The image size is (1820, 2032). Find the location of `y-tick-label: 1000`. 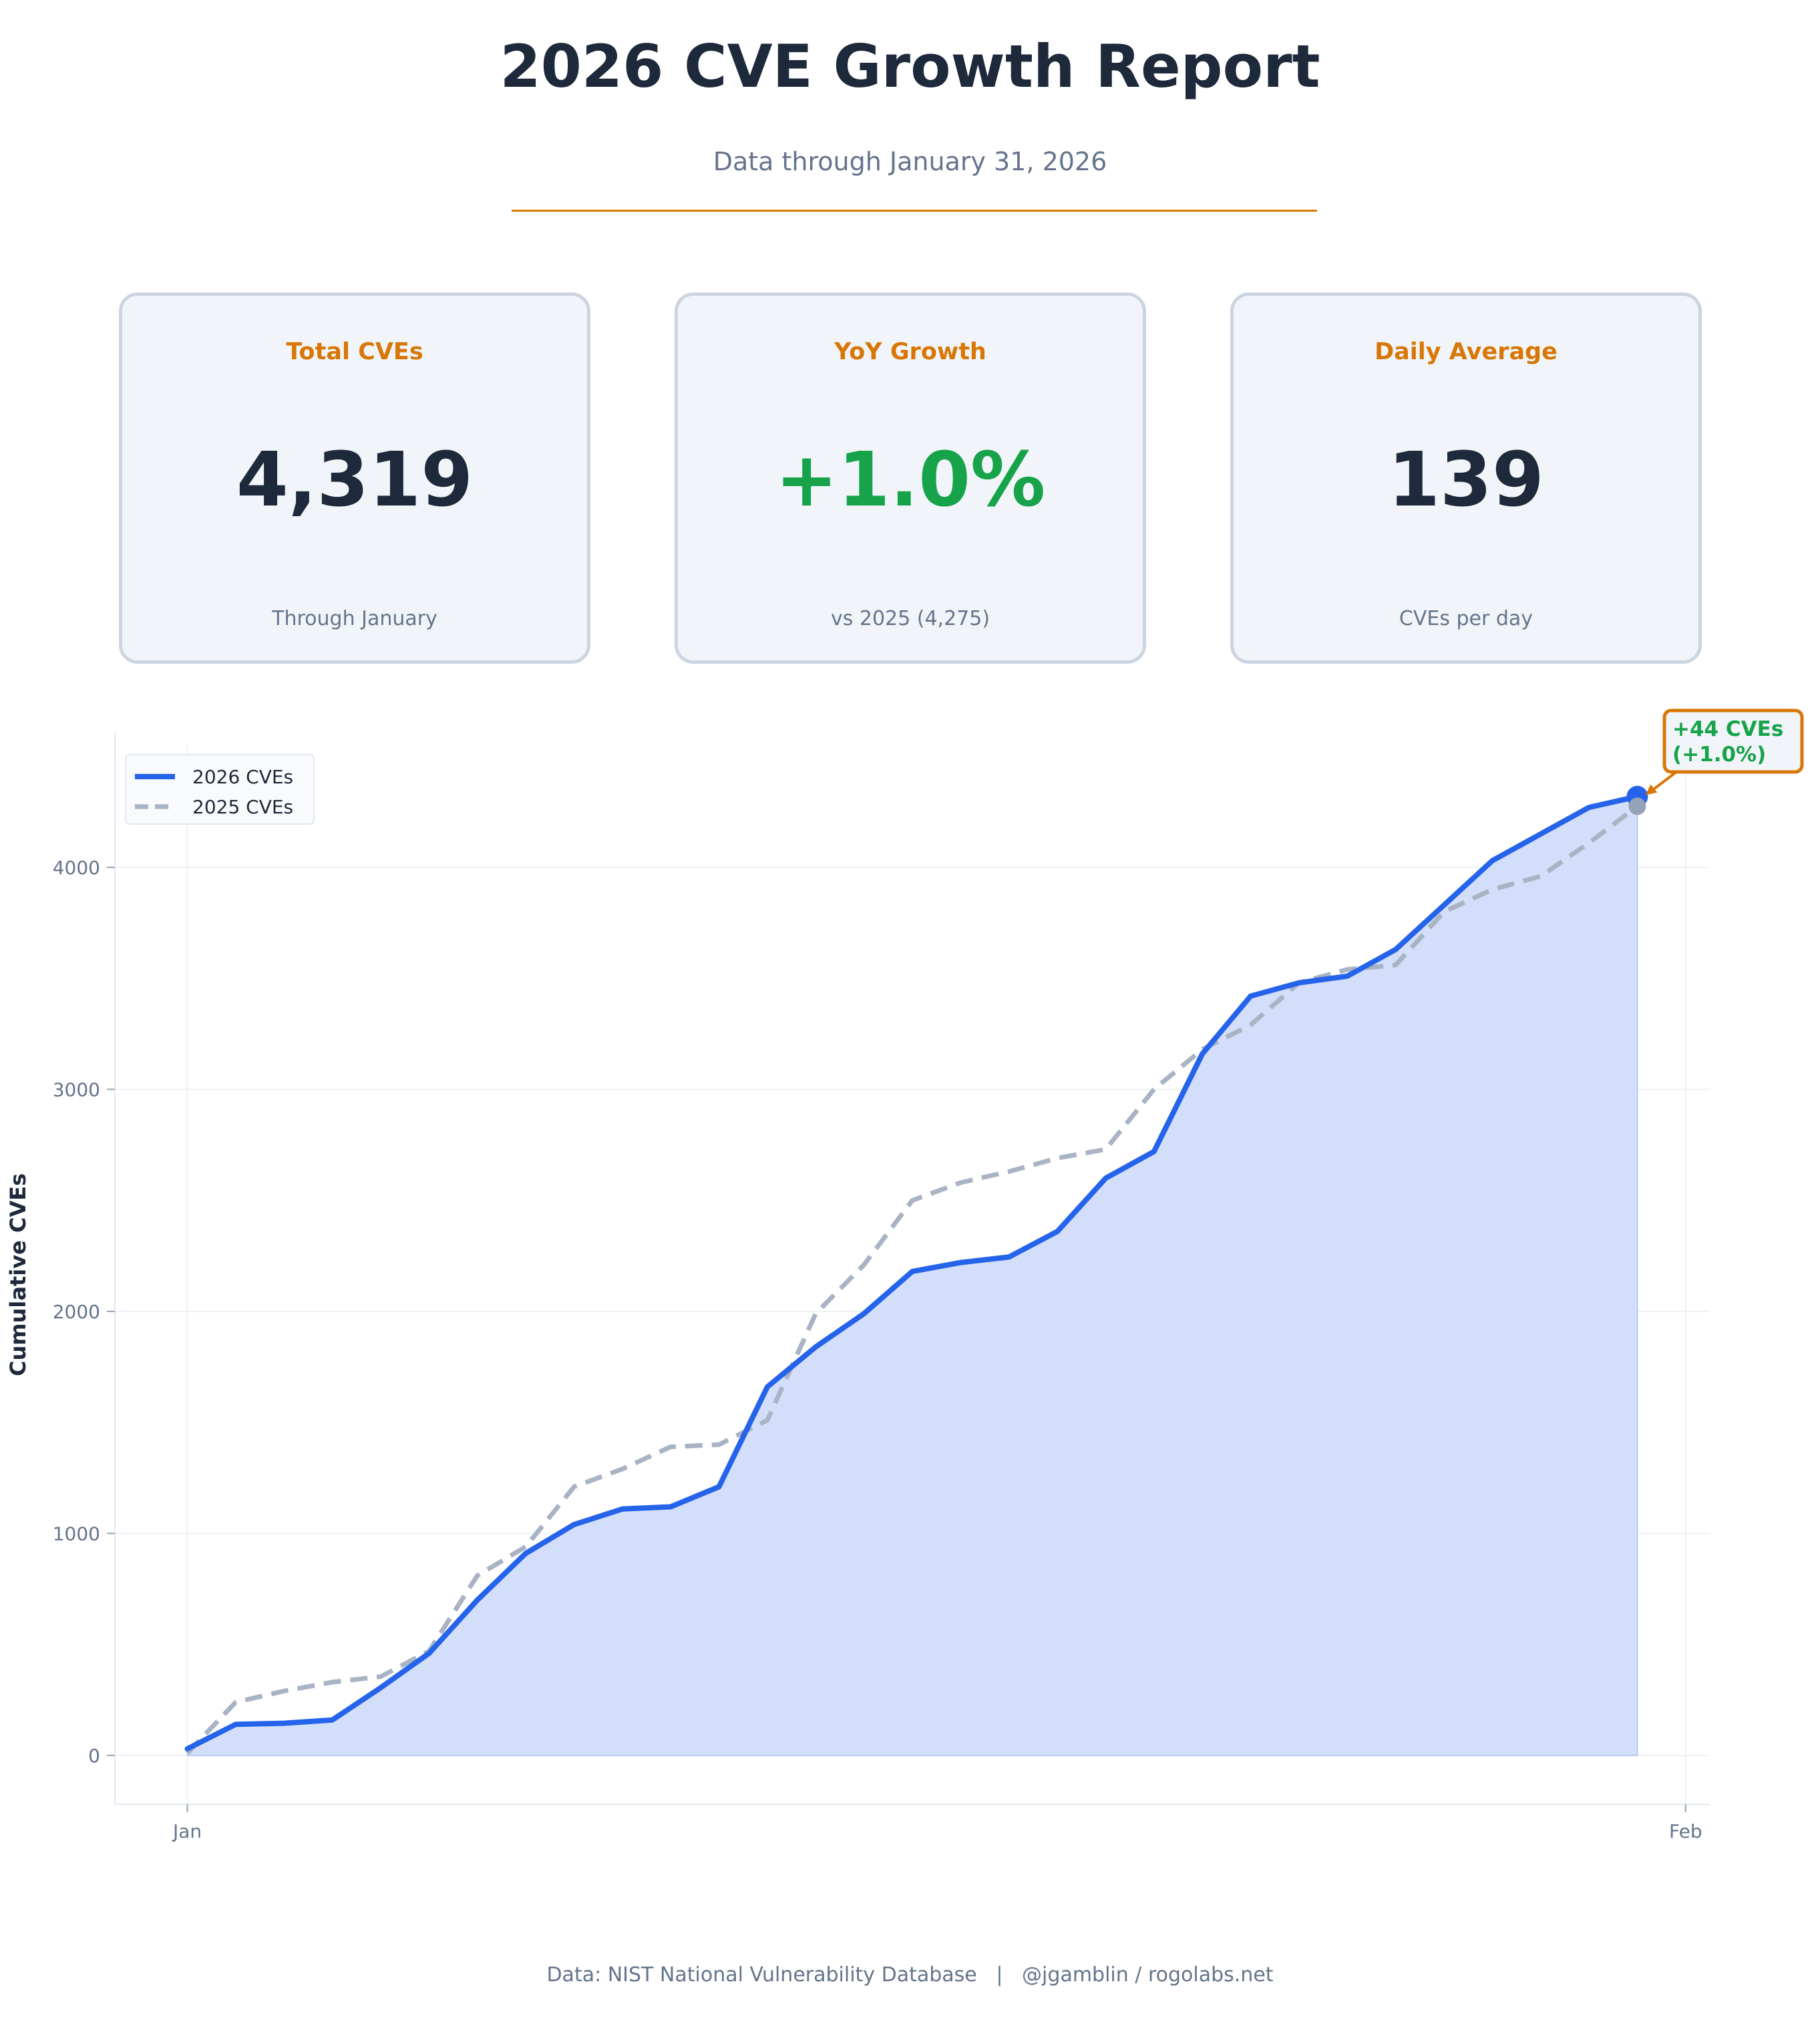

y-tick-label: 1000 is located at coordinates (76, 1533).